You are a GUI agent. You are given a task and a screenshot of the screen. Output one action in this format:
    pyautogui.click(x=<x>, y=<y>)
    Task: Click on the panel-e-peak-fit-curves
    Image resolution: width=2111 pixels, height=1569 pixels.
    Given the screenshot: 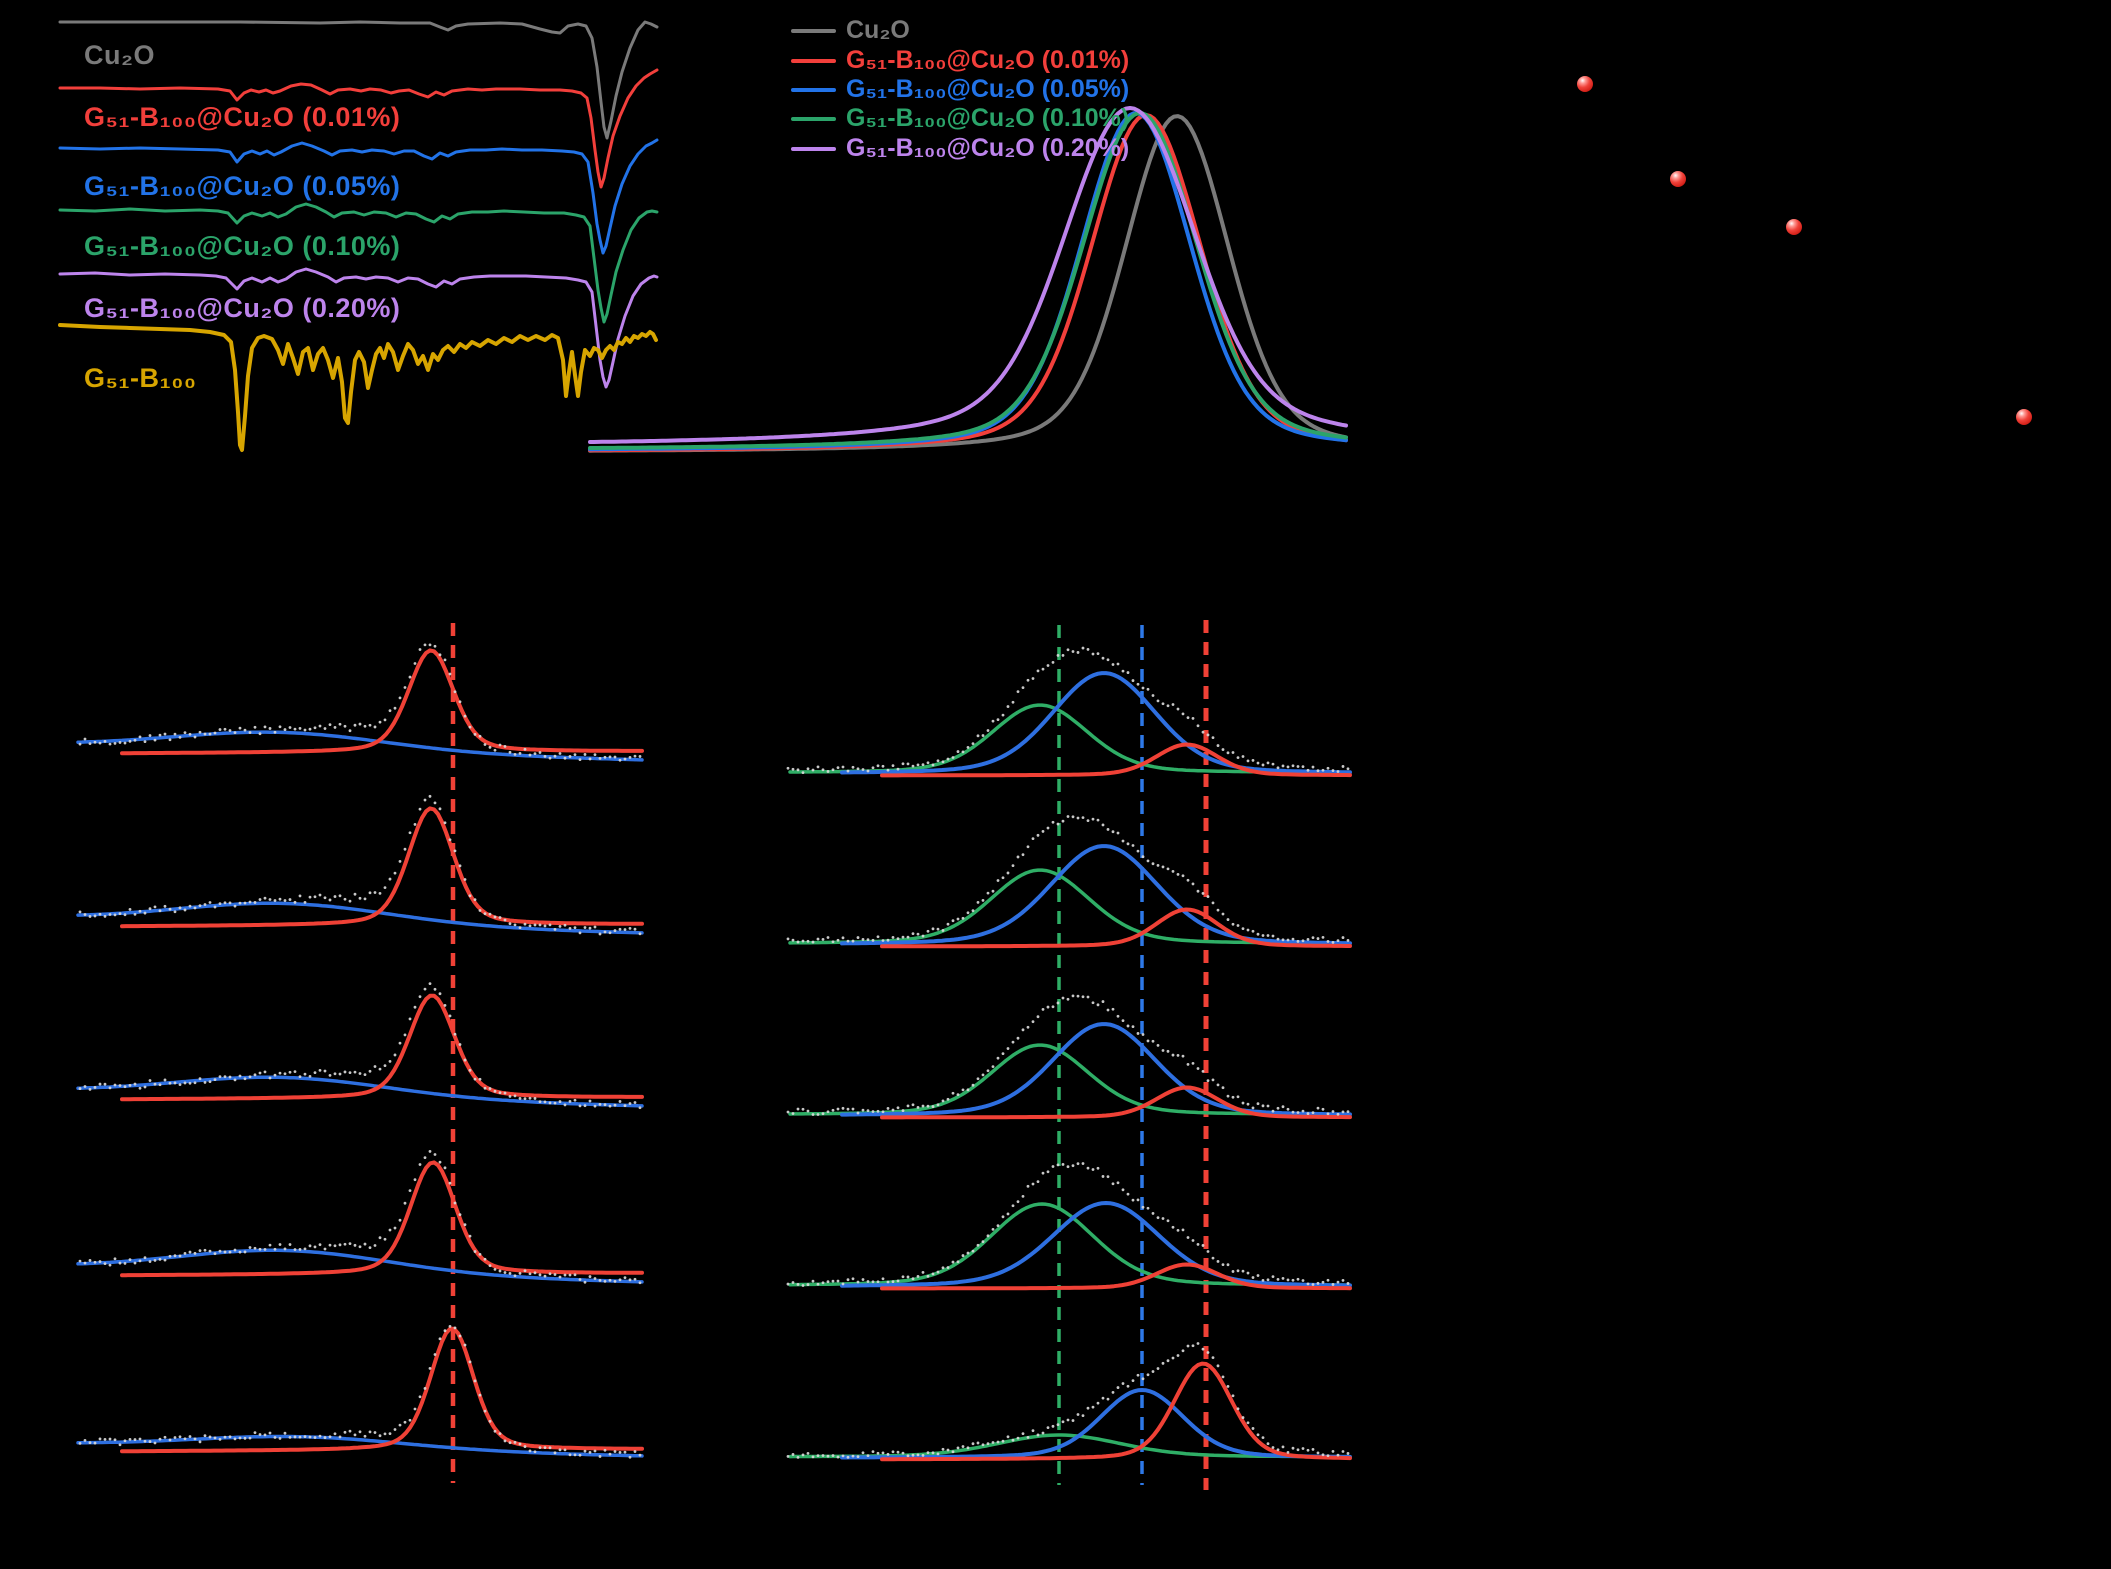 What is the action you would take?
    pyautogui.click(x=1069, y=1055)
    